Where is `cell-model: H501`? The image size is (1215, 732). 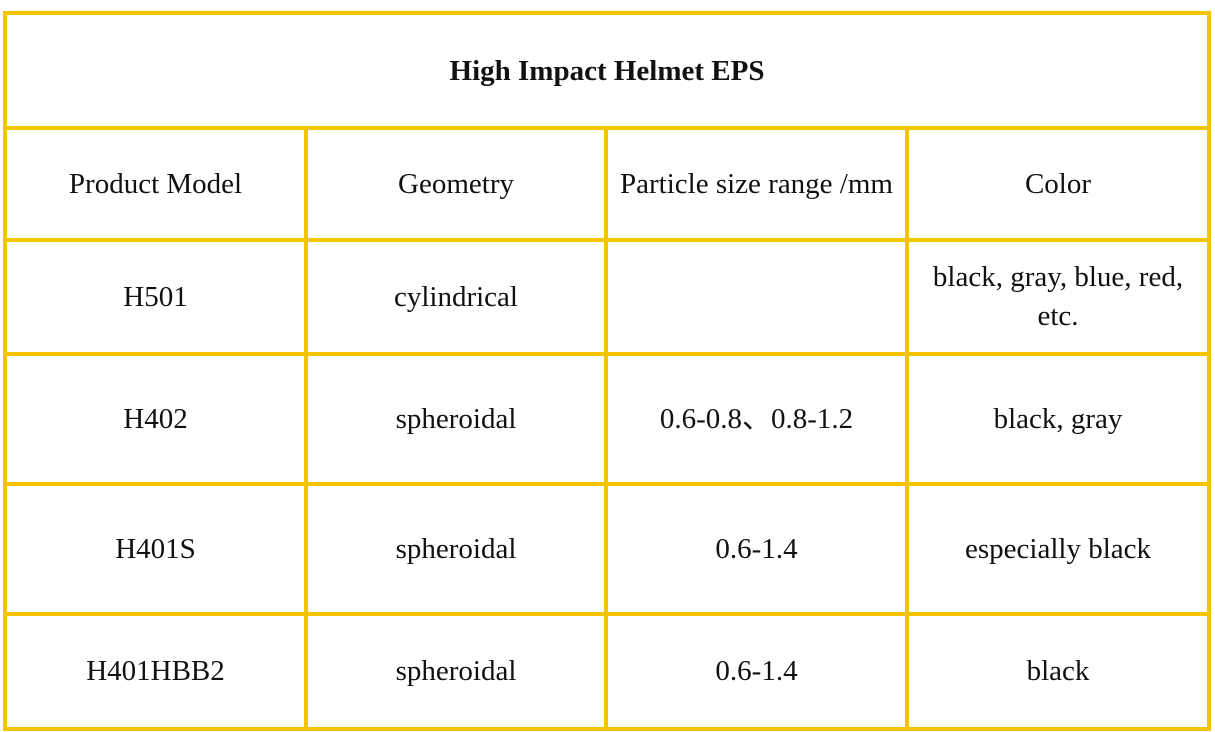
cell-model: H501 is located at coordinates (155, 297).